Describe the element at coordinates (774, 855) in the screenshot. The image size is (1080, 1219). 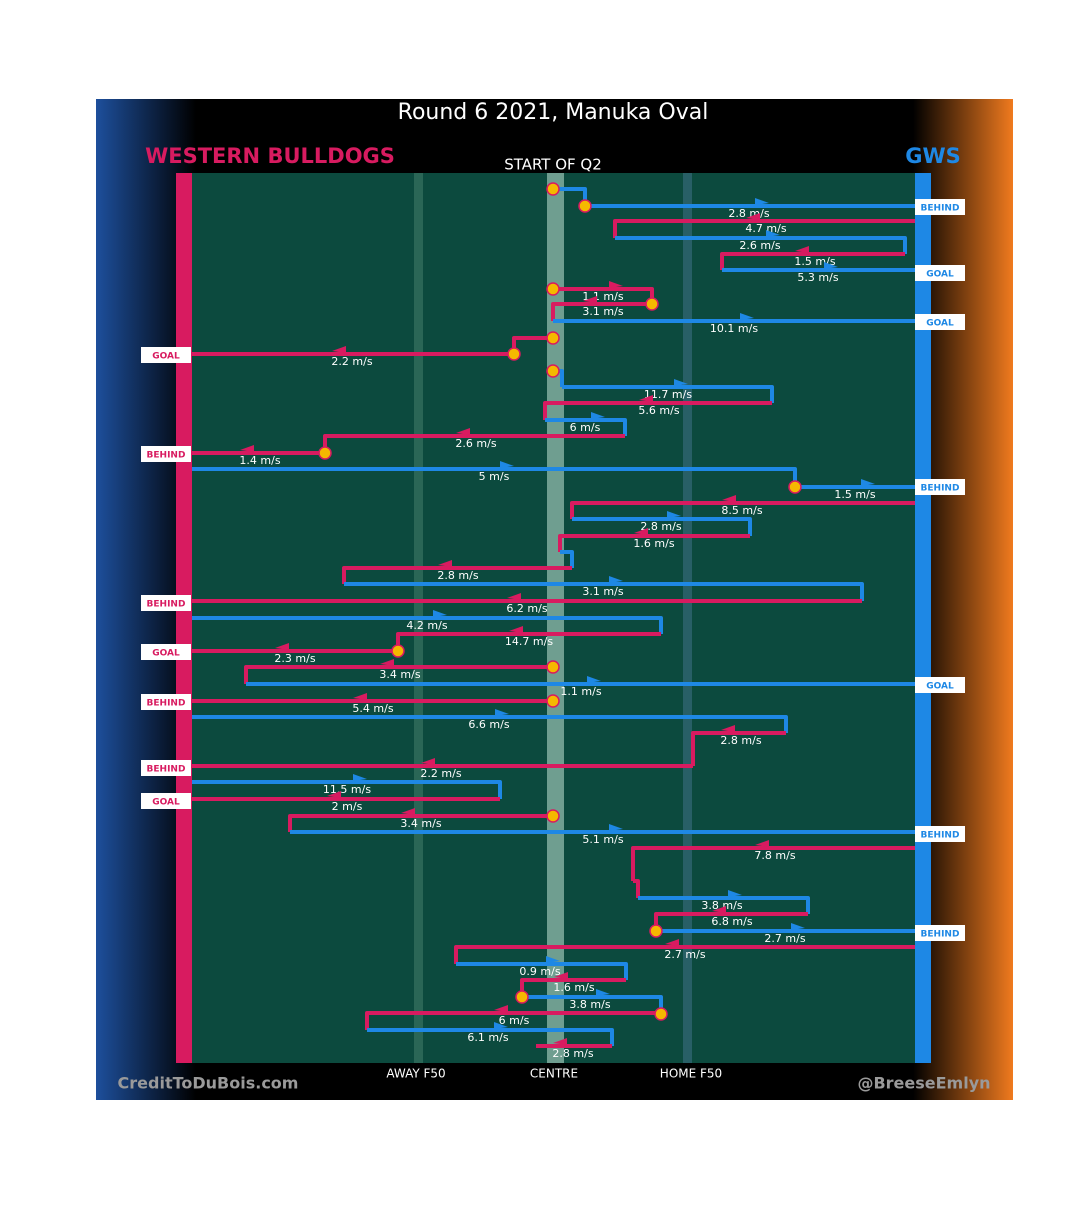
I see `speed-label: 7.8 m/s` at that location.